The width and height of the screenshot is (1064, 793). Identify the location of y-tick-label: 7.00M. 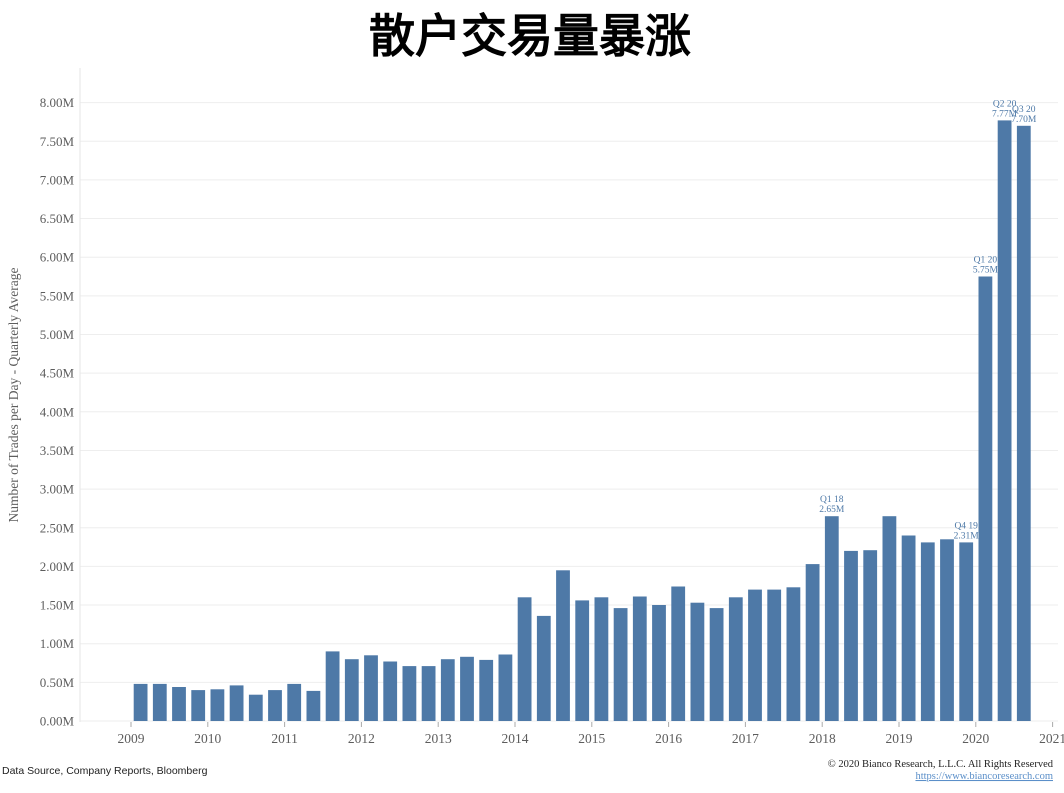
(57, 179).